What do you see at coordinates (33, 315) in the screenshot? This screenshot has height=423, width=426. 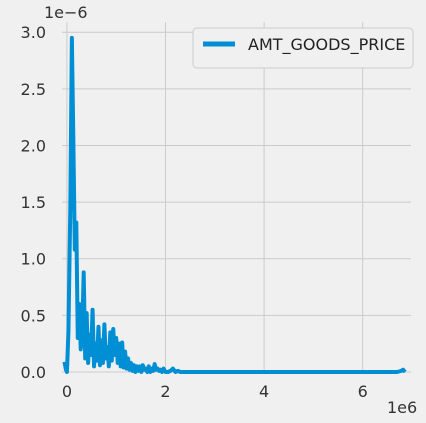 I see `y-tick-label: 0.5` at bounding box center [33, 315].